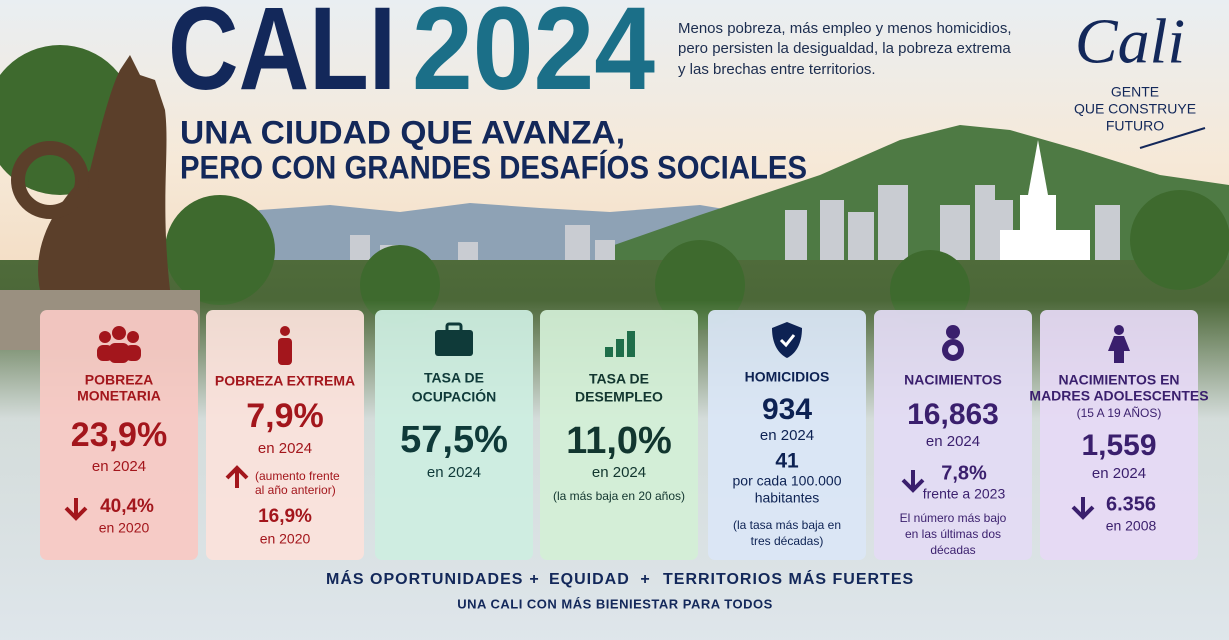  I want to click on card-trend-note: al año anterior), so click(295, 490).